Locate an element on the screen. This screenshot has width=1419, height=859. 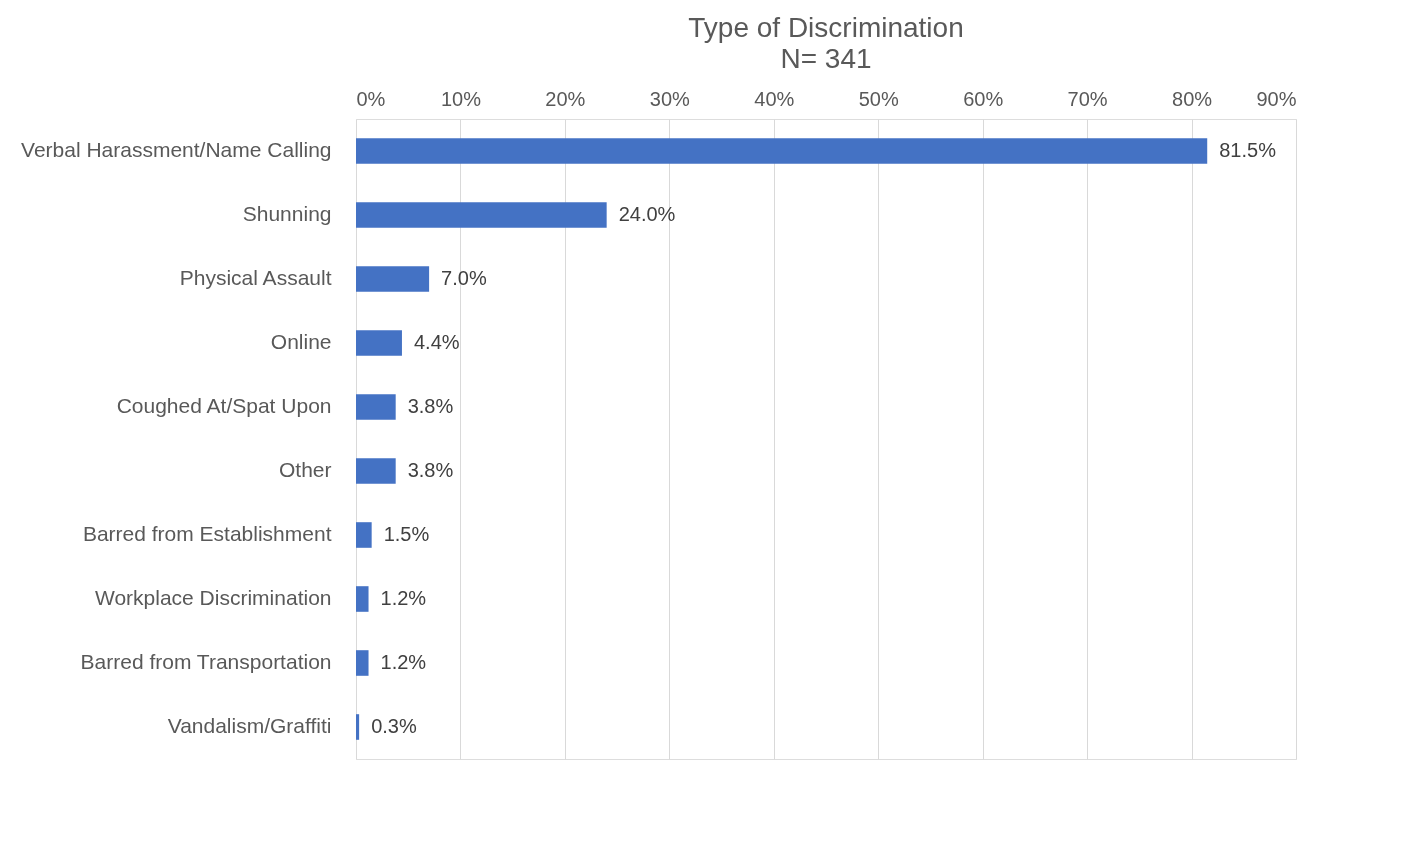
y-tick-label: Vandalism/Graffiti is located at coordinates (249, 725).